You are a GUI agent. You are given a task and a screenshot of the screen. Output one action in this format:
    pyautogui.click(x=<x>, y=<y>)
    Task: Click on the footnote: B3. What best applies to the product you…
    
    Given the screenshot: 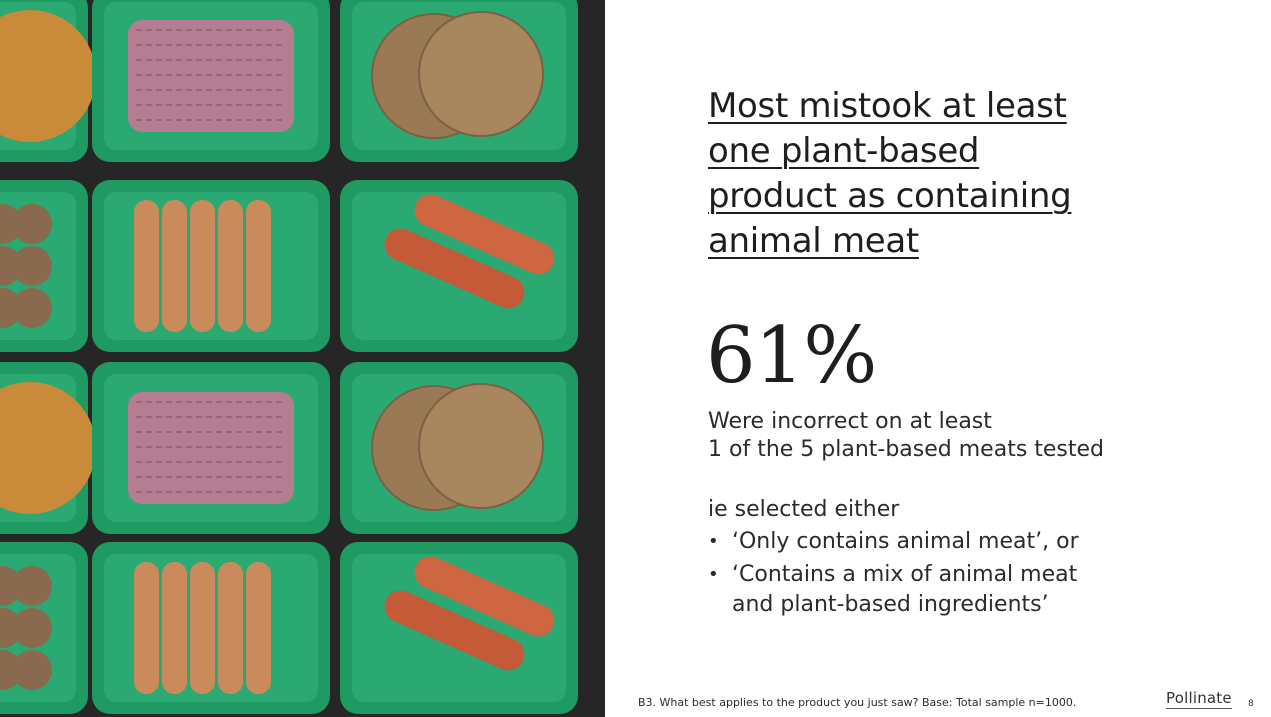 What is the action you would take?
    pyautogui.click(x=857, y=702)
    